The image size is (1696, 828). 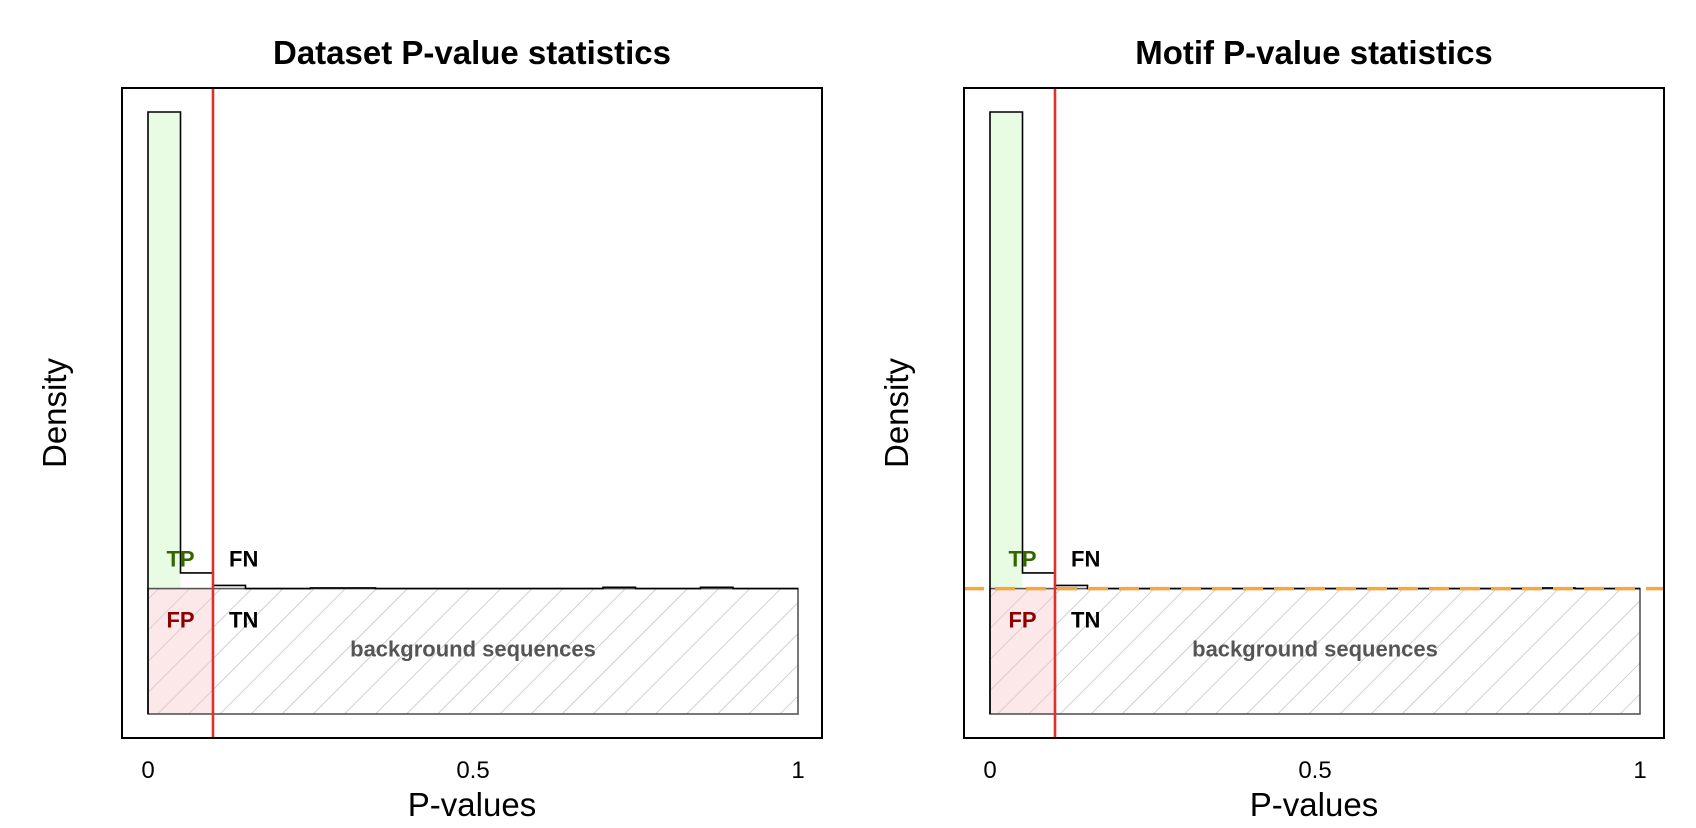 What do you see at coordinates (472, 52) in the screenshot?
I see `chart-title: Dataset P-value statistics` at bounding box center [472, 52].